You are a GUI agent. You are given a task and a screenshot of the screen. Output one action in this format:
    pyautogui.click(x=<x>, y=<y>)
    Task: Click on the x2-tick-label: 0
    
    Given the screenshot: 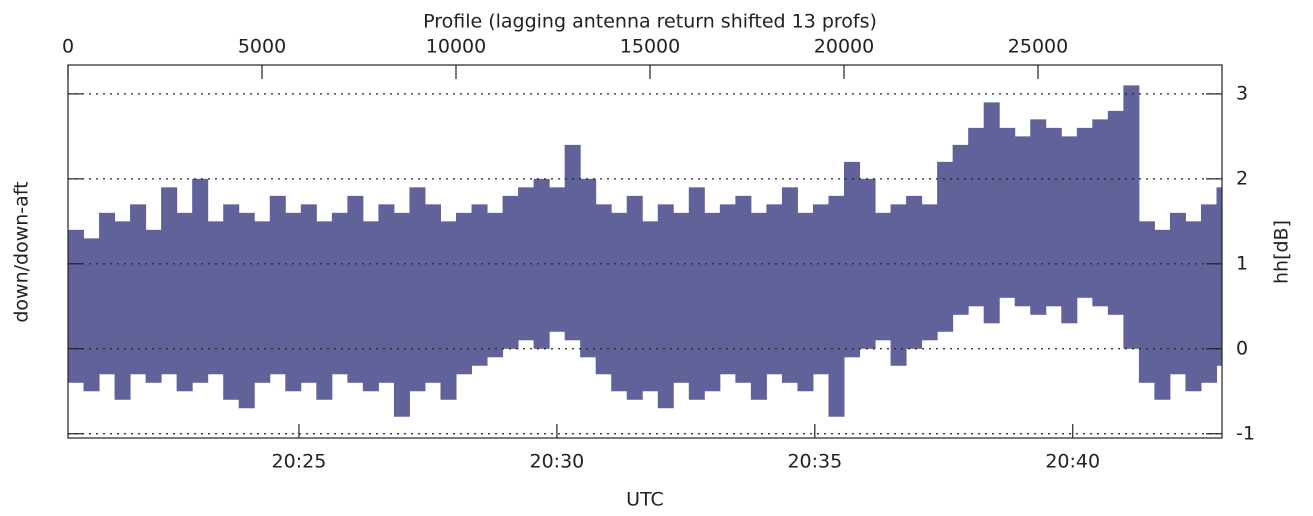 What is the action you would take?
    pyautogui.click(x=68, y=47)
    